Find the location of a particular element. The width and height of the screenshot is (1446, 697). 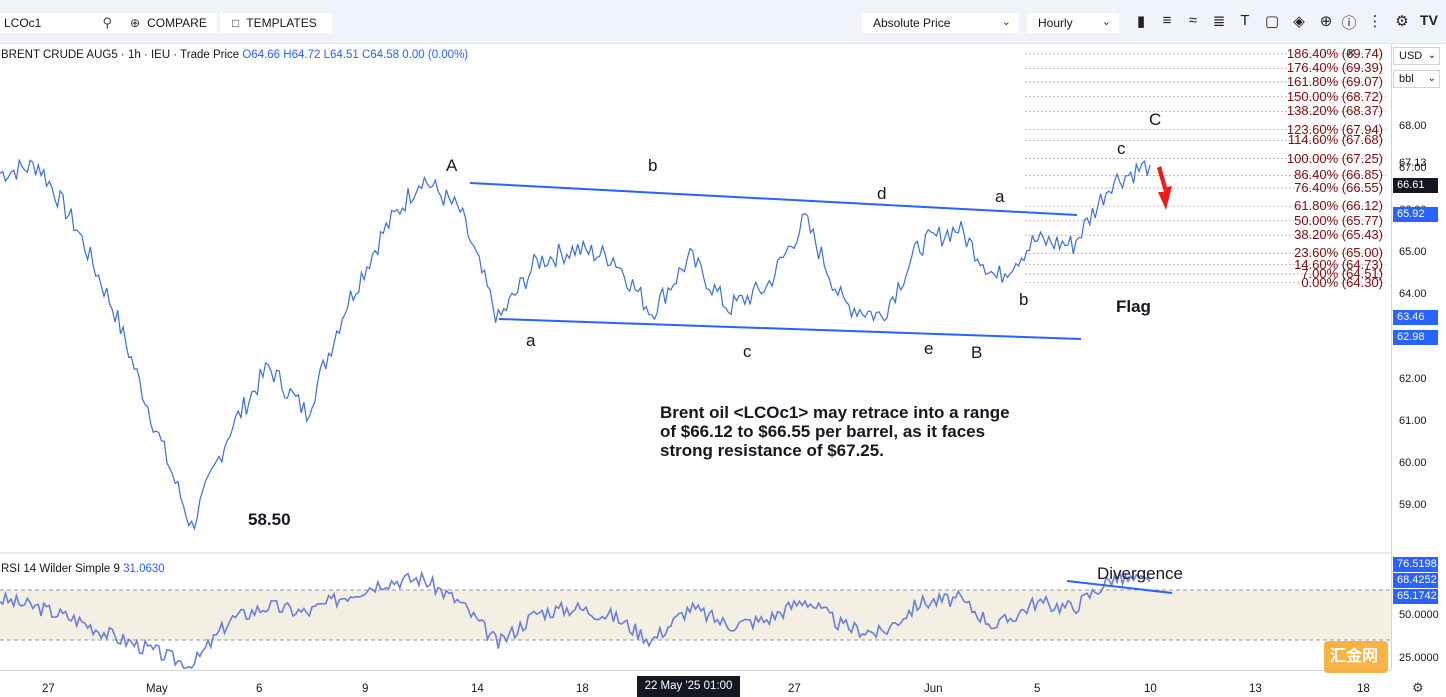

info-icon: ⓘ is located at coordinates (1349, 23).